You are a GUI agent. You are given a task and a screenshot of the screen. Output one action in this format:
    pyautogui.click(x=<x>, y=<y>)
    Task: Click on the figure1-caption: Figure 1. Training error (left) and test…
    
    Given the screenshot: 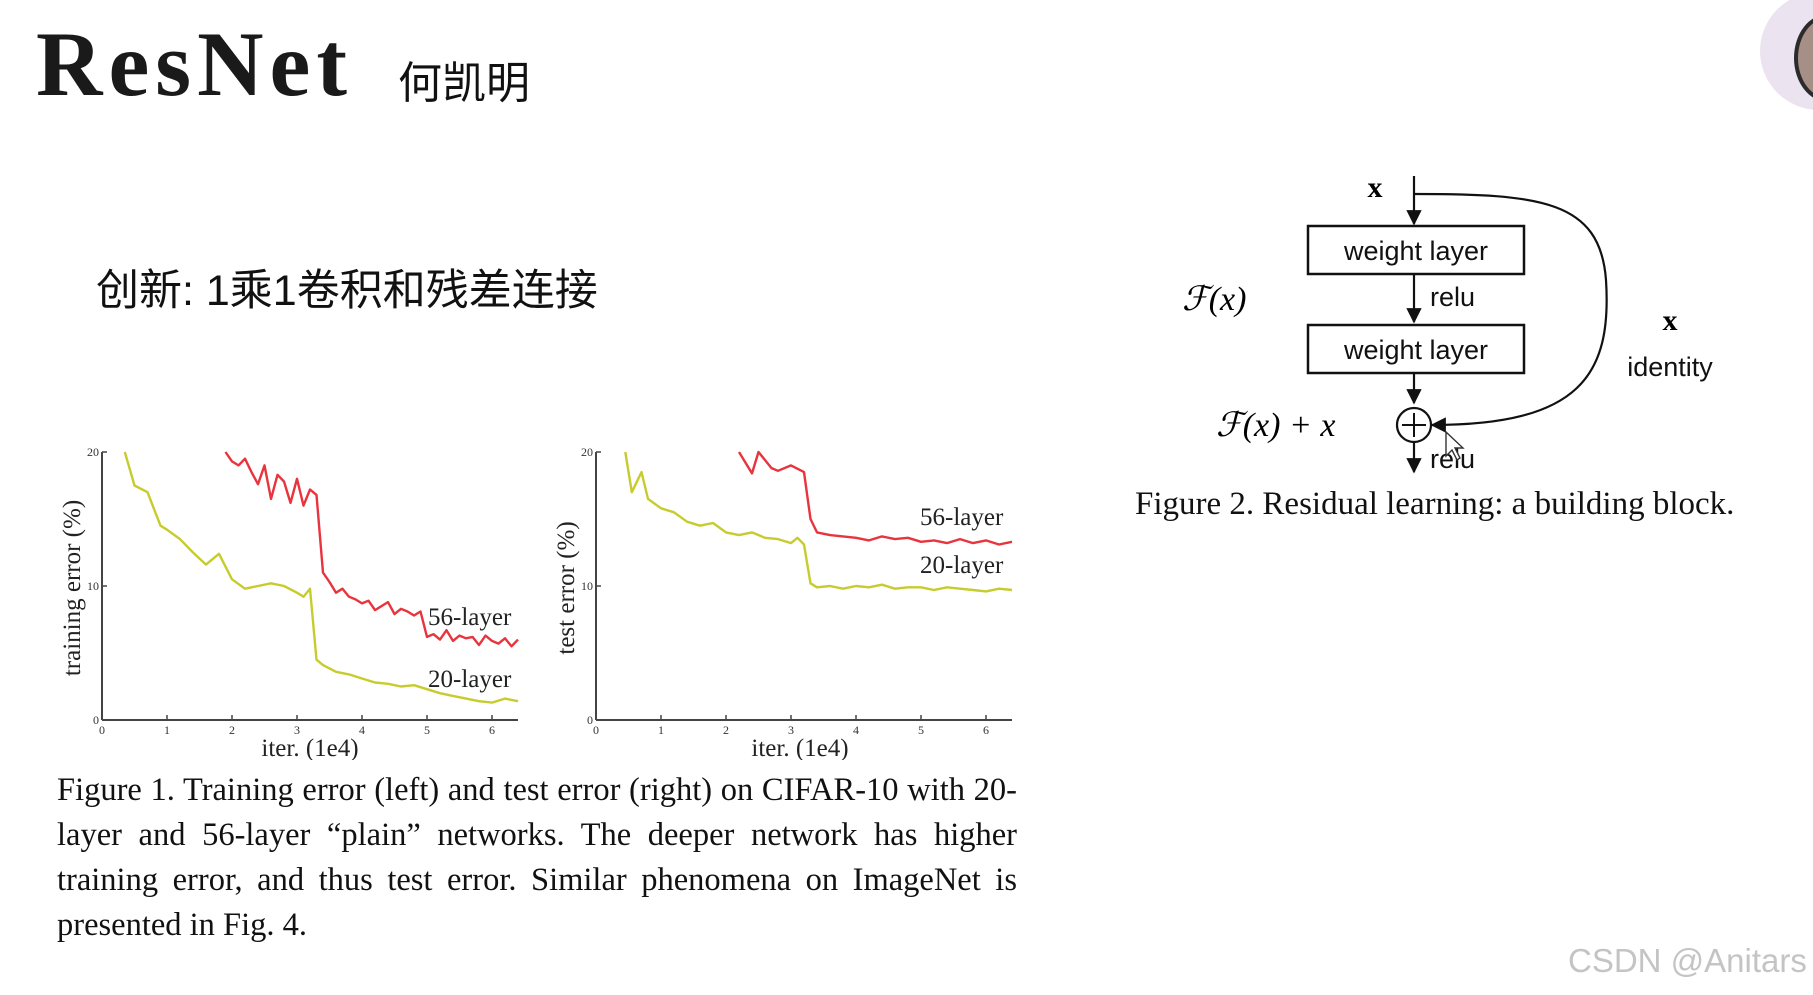 What is the action you would take?
    pyautogui.click(x=537, y=857)
    